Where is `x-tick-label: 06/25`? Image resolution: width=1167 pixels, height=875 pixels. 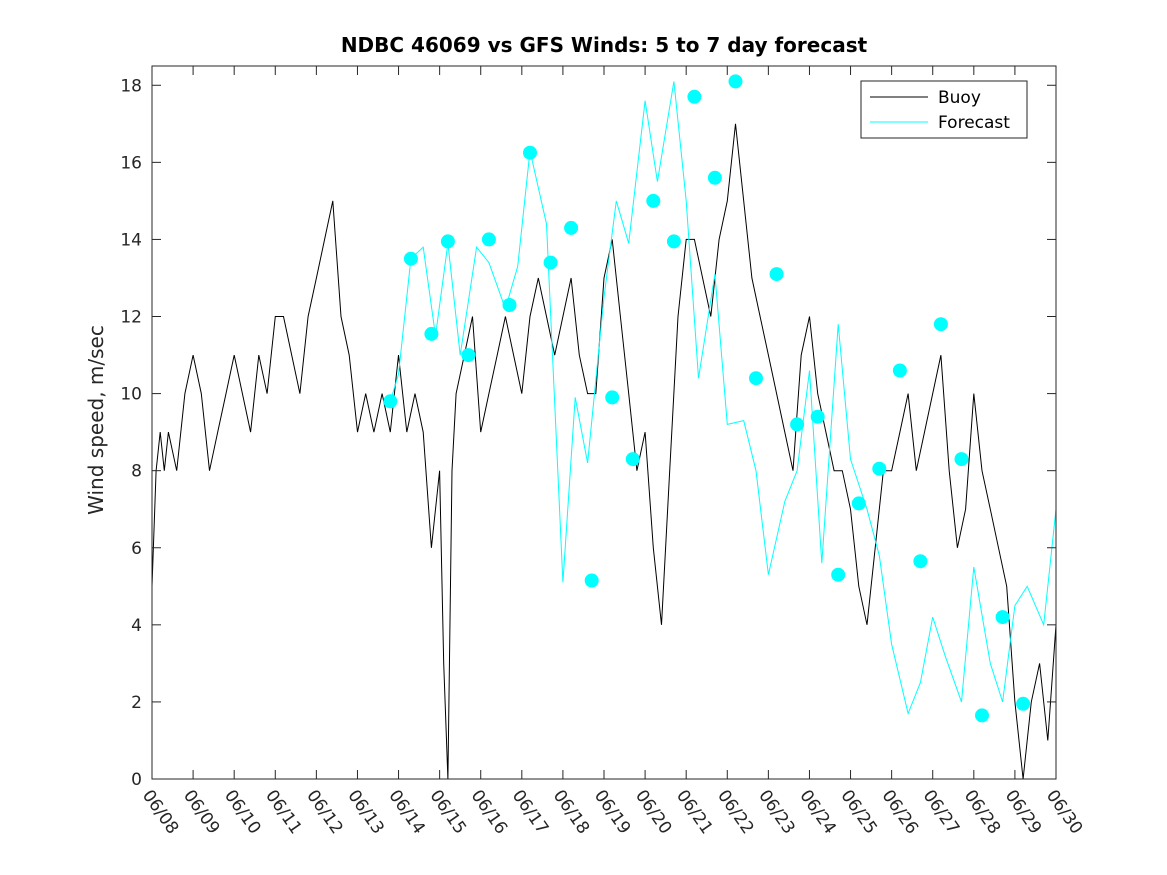
x-tick-label: 06/25 is located at coordinates (858, 812).